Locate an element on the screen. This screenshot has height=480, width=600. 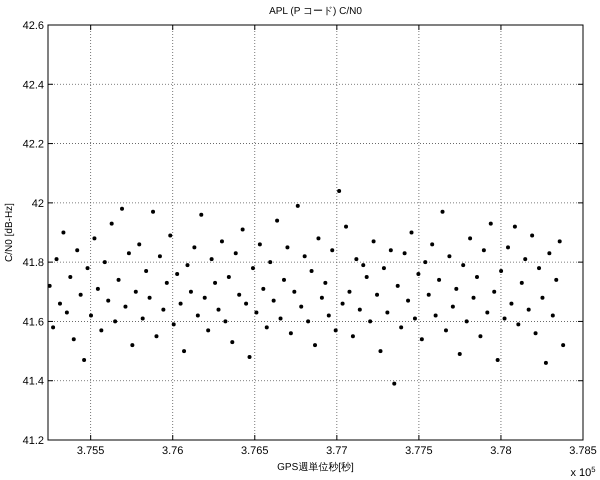
y-tick-label: 42.4 is located at coordinates (33, 85).